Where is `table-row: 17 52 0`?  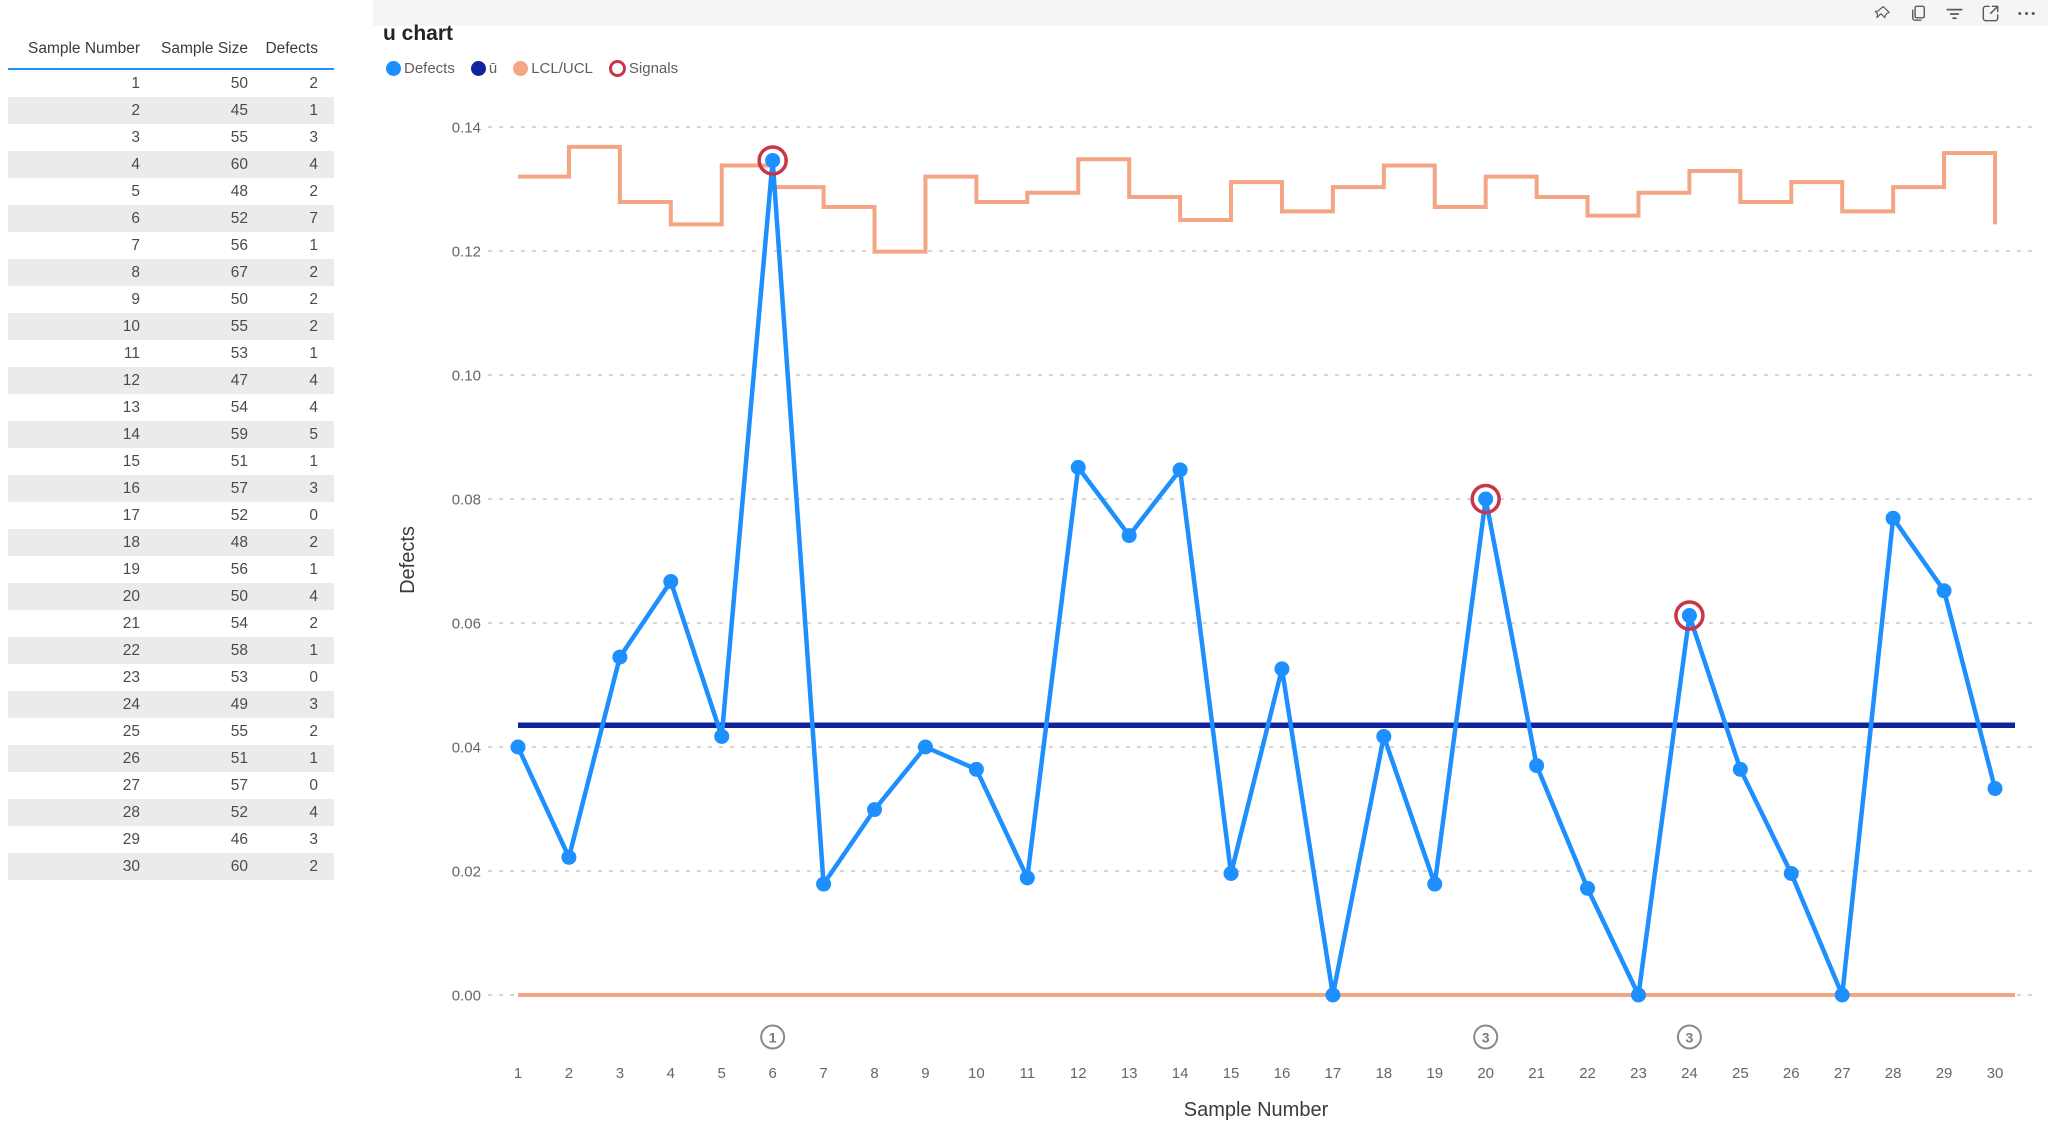
table-row: 17 52 0 is located at coordinates (171, 515).